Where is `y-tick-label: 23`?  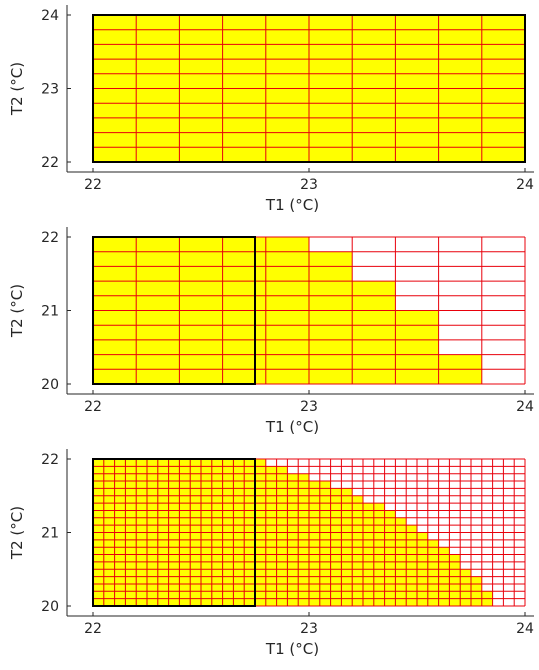 y-tick-label: 23 is located at coordinates (50, 90).